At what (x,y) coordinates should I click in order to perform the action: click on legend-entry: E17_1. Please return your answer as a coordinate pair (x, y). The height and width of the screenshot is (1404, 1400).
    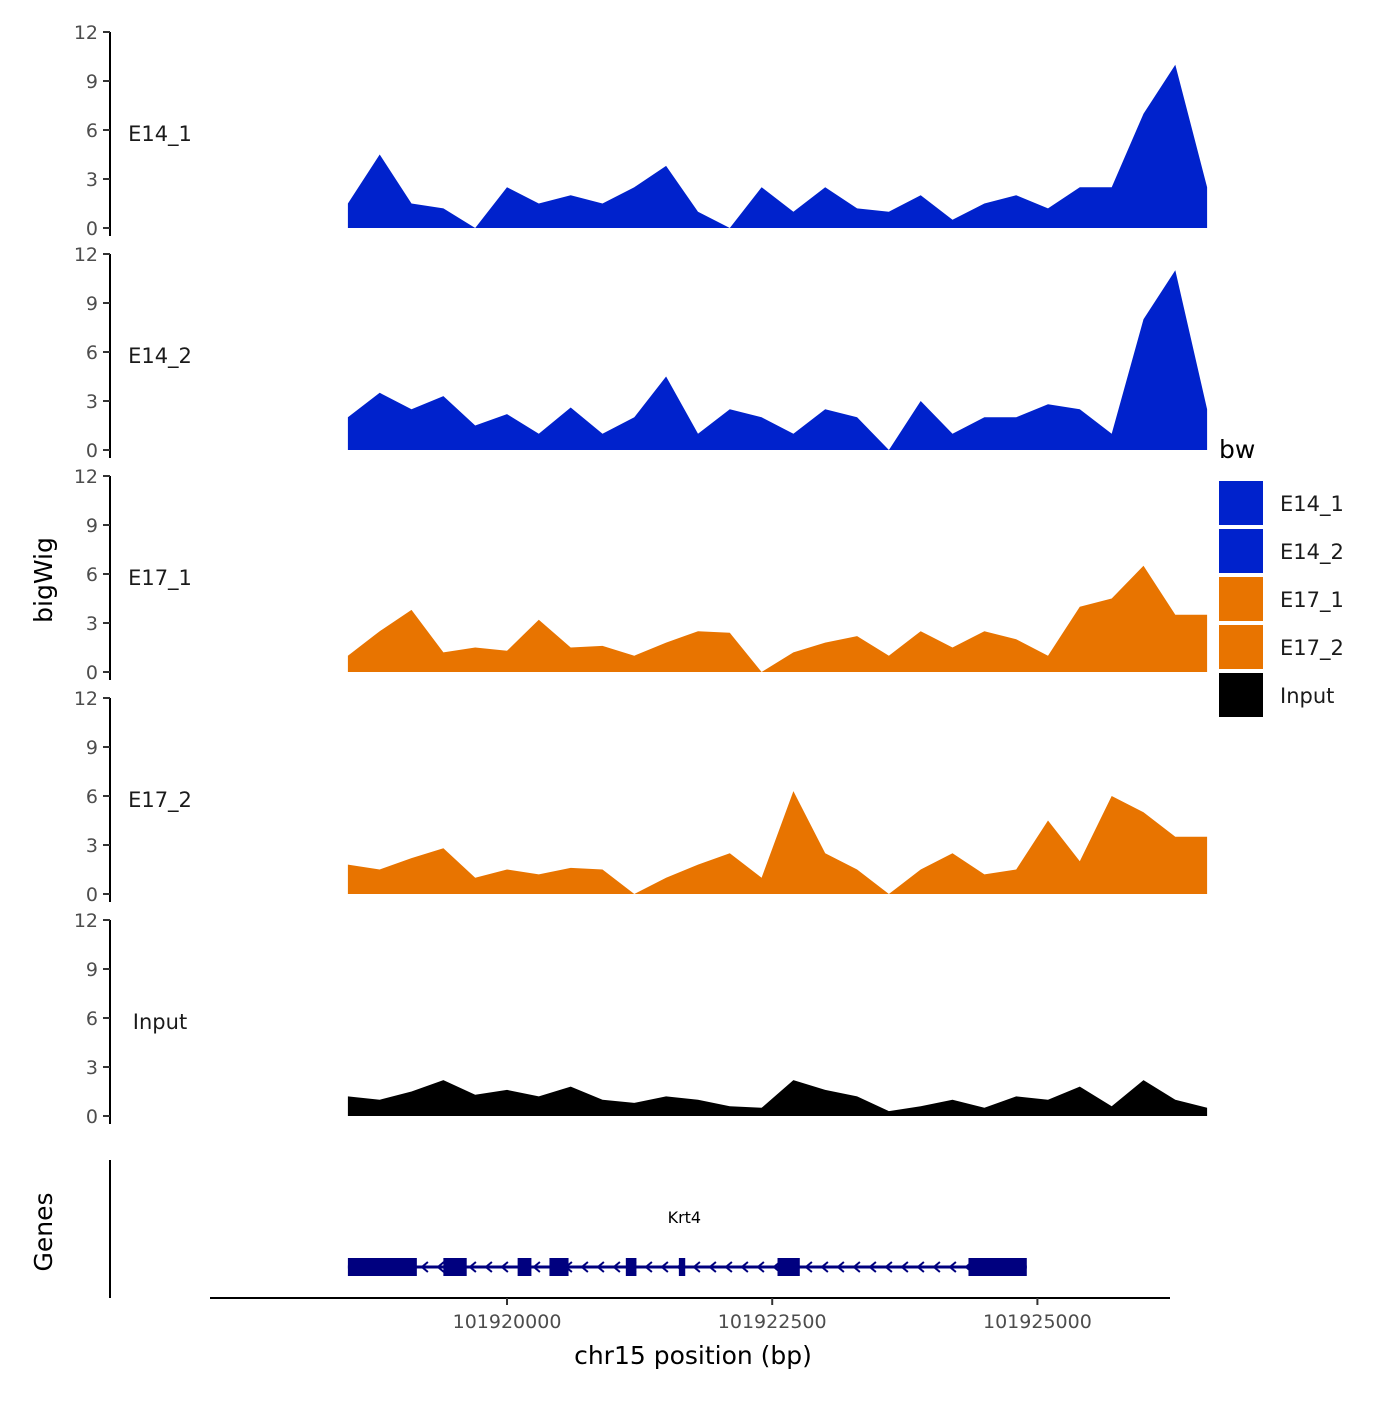
    Looking at the image, I should click on (1280, 599).